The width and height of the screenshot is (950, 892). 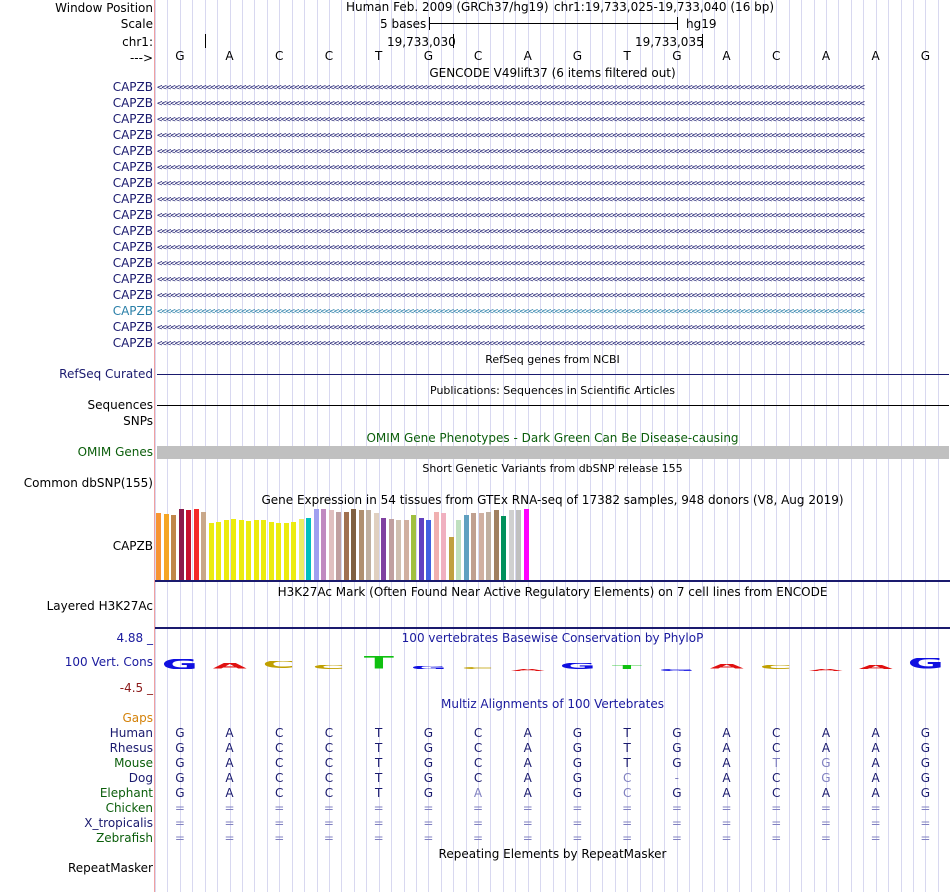 I want to click on species-label: Elephant, so click(x=126, y=793).